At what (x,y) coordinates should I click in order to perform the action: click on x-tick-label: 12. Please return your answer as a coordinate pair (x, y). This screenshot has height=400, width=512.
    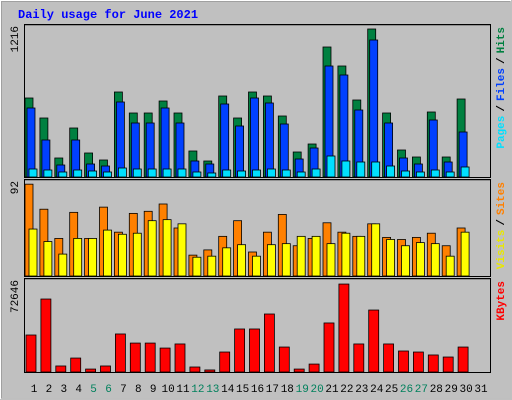
    Looking at the image, I should click on (197, 390).